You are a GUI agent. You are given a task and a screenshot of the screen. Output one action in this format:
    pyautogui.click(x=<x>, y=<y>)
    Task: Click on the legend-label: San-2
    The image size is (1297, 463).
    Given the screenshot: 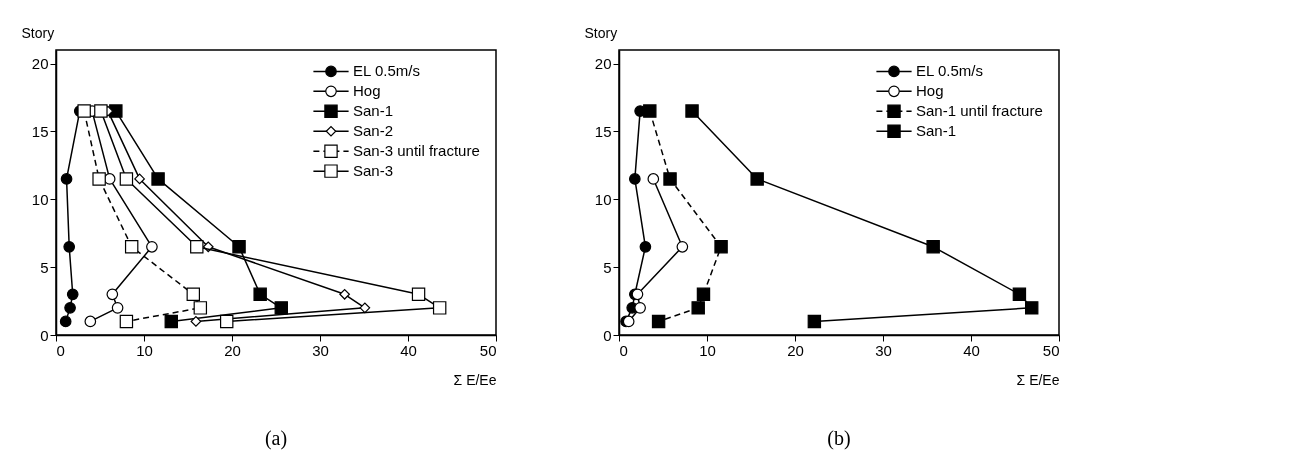 What is the action you would take?
    pyautogui.click(x=373, y=131)
    